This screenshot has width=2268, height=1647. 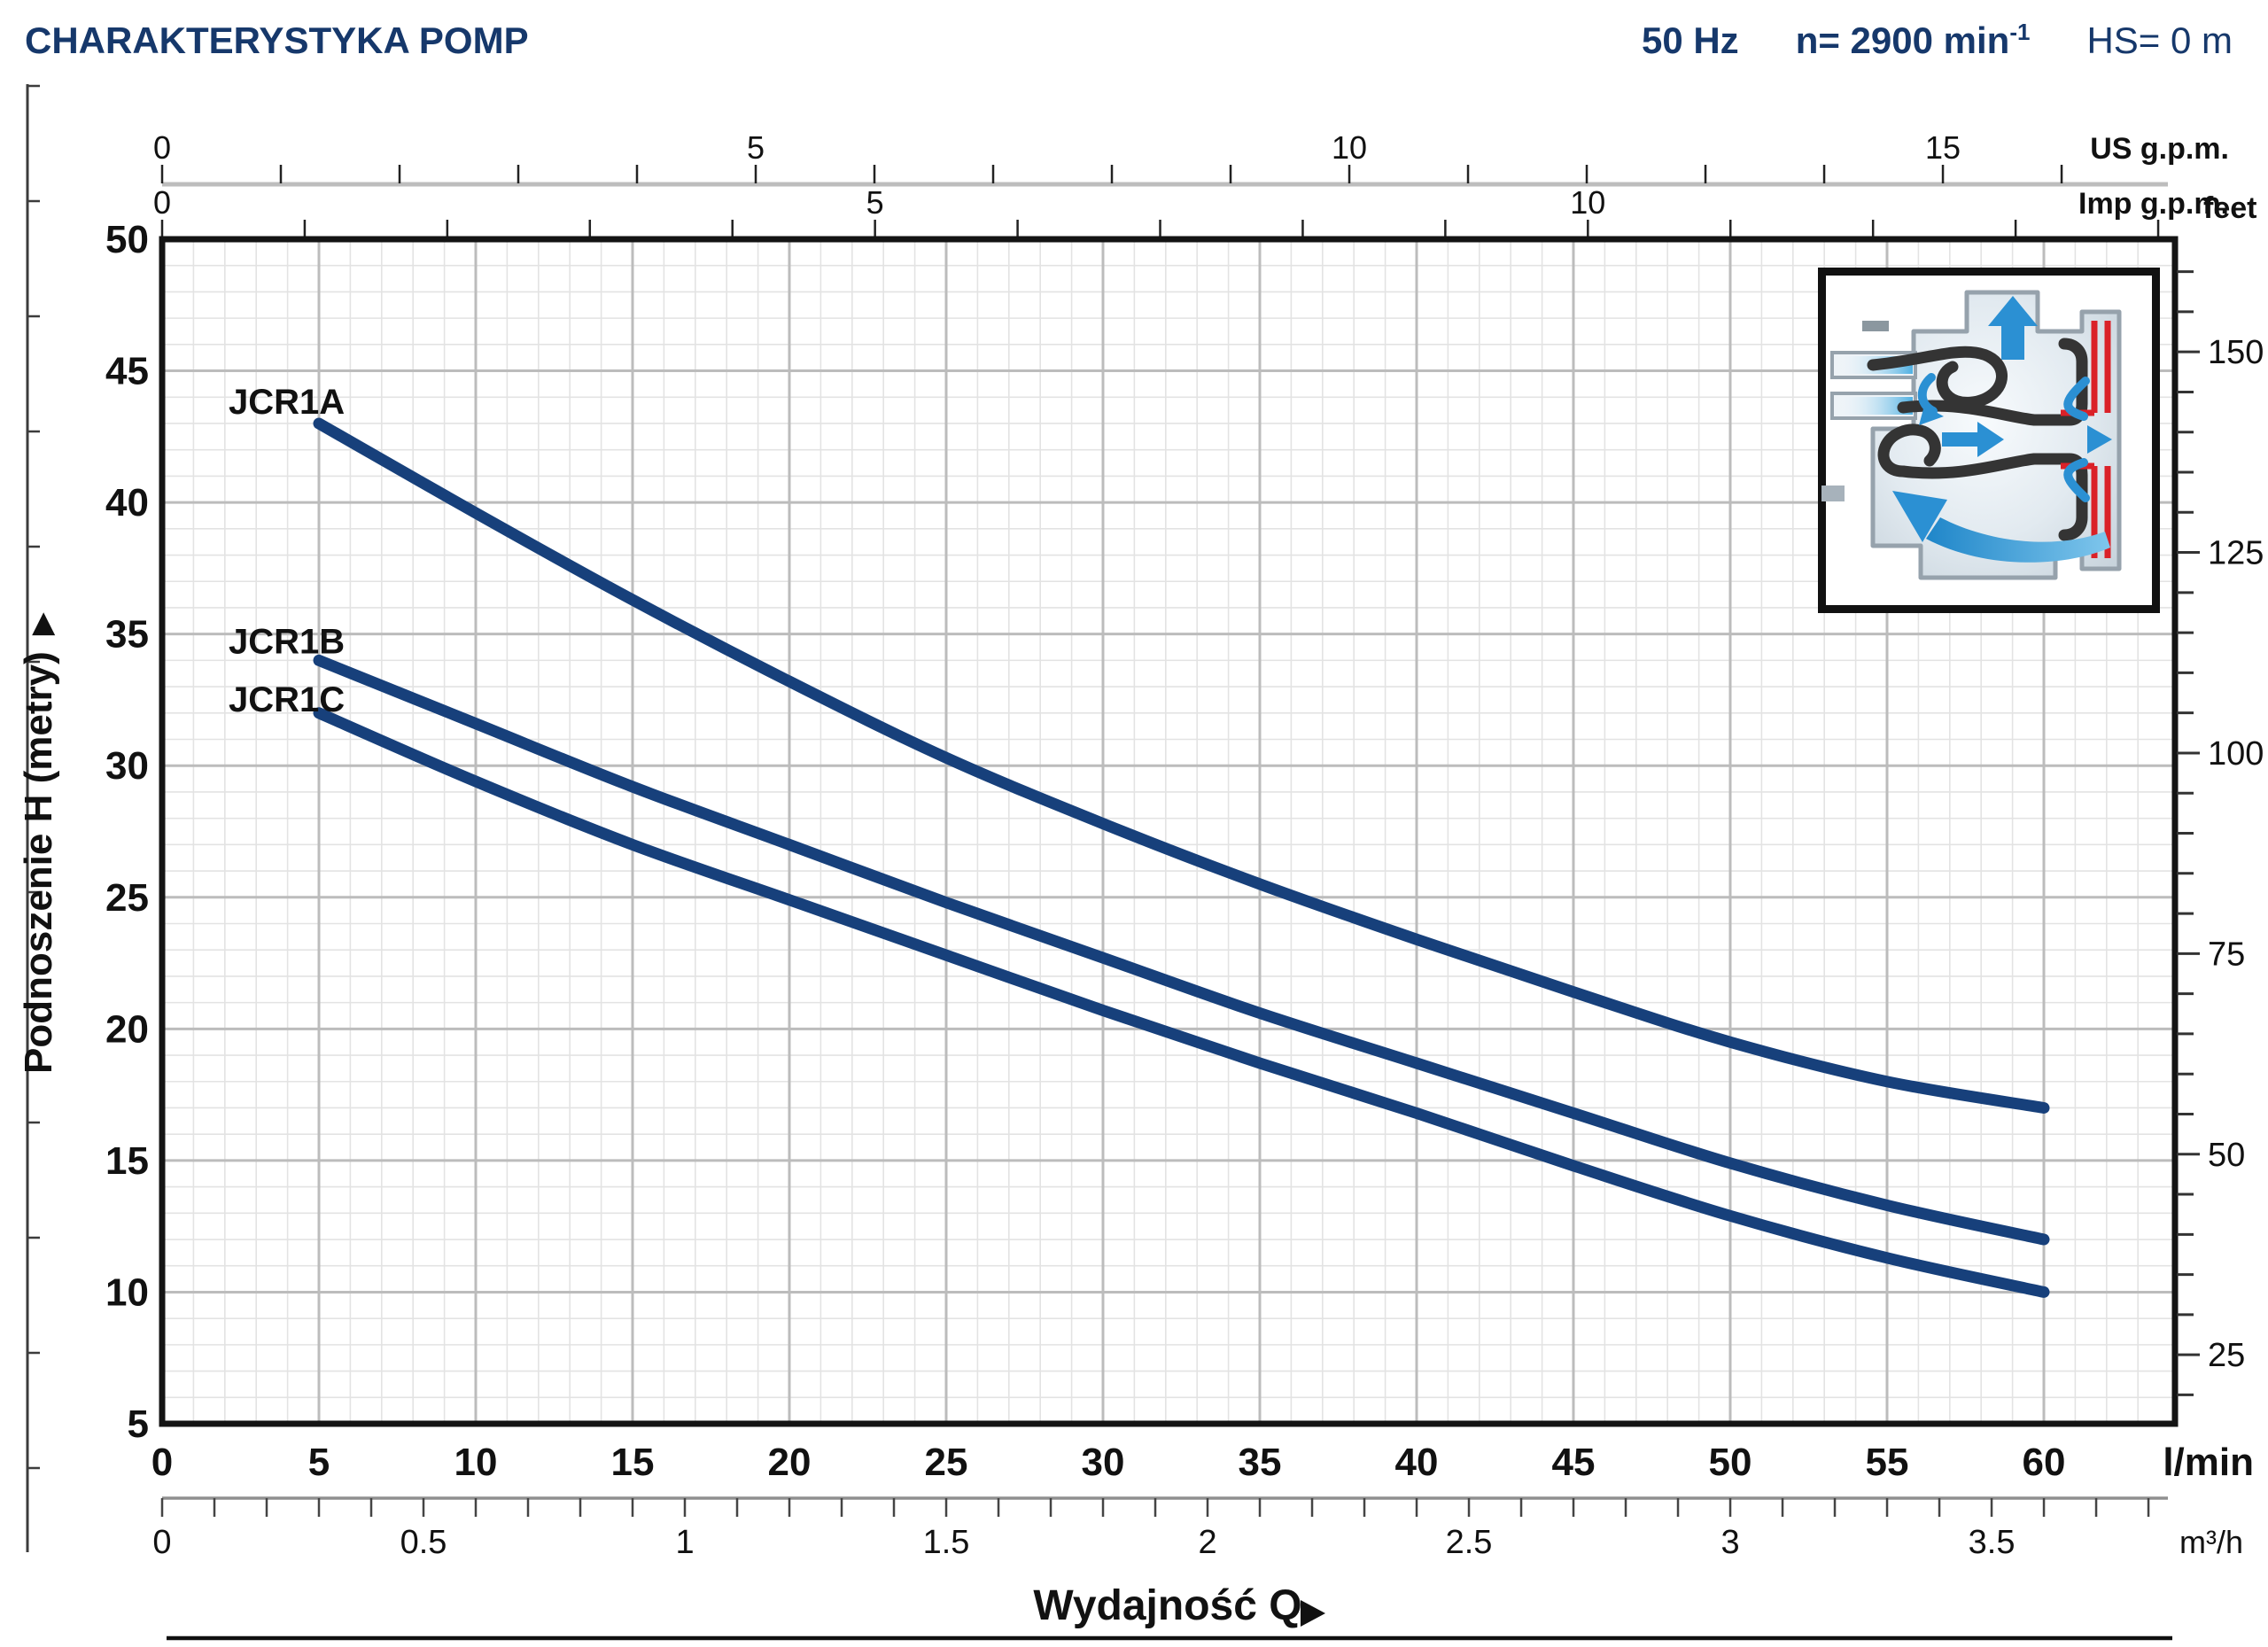 What do you see at coordinates (2018, 540) in the screenshot?
I see `recirculation-swoosh` at bounding box center [2018, 540].